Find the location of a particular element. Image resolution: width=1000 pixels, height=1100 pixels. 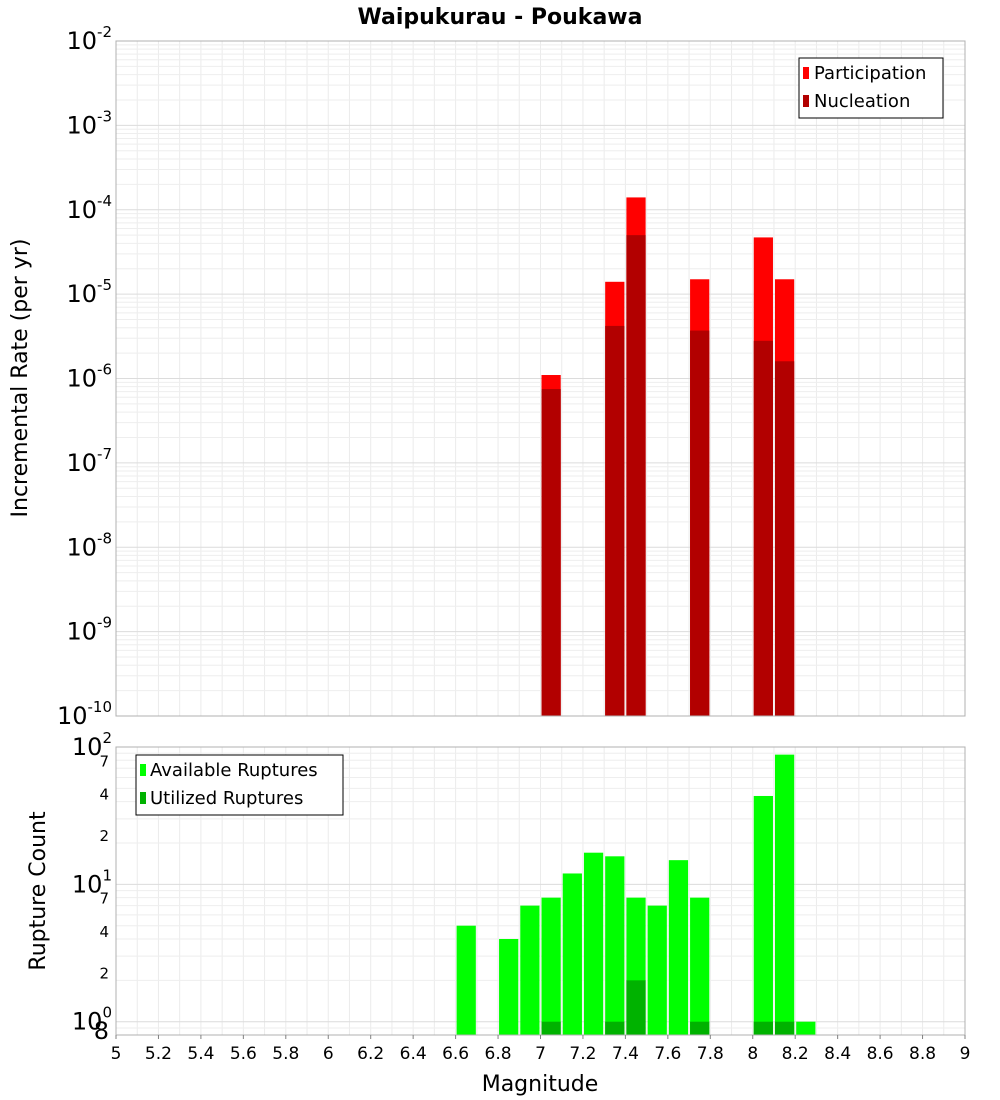

legend-swatch-nucleation is located at coordinates (806, 101).